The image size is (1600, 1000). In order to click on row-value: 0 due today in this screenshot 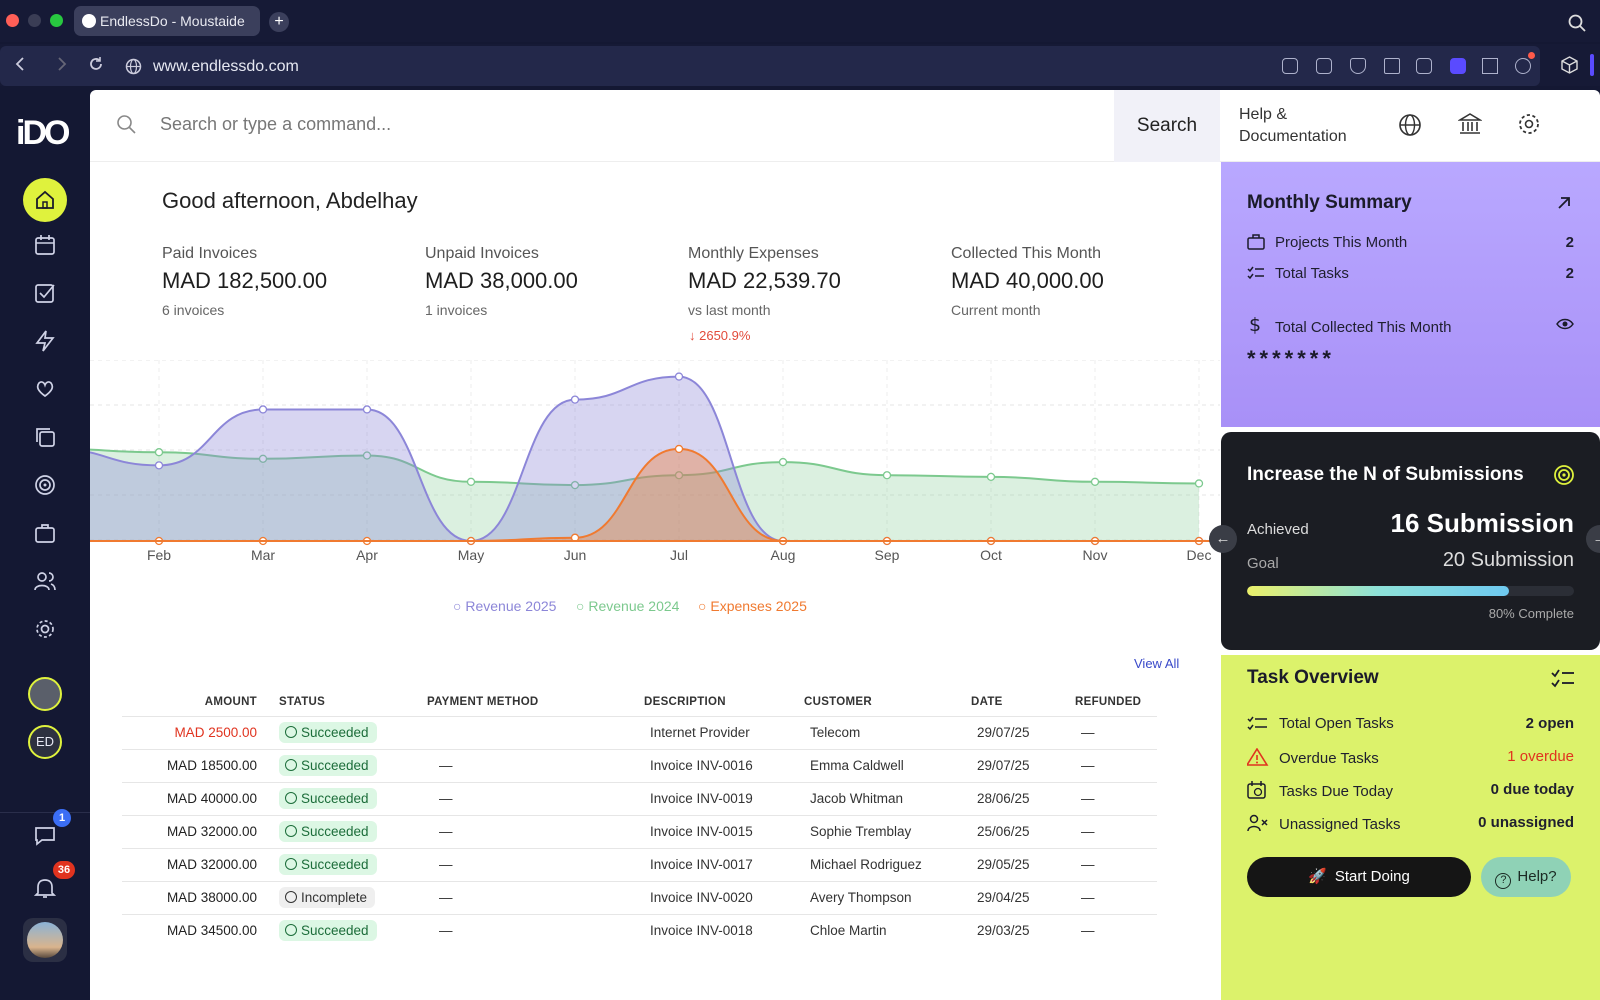, I will do `click(1532, 789)`.